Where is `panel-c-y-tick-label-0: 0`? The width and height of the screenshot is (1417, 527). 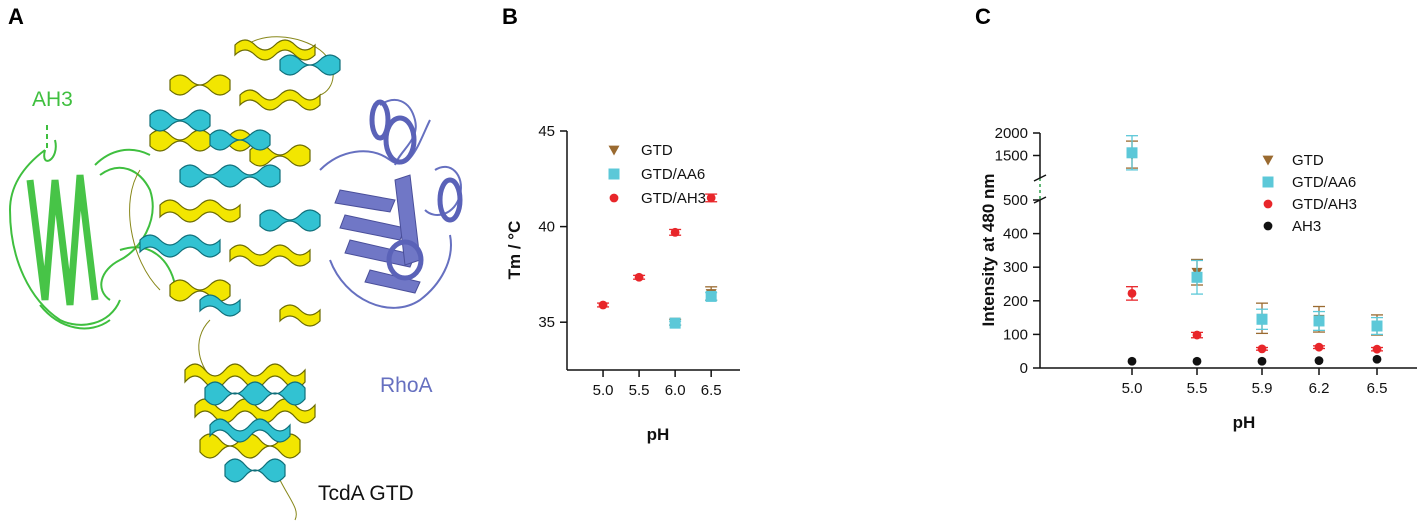
panel-c-y-tick-label-0: 0 is located at coordinates (1024, 368).